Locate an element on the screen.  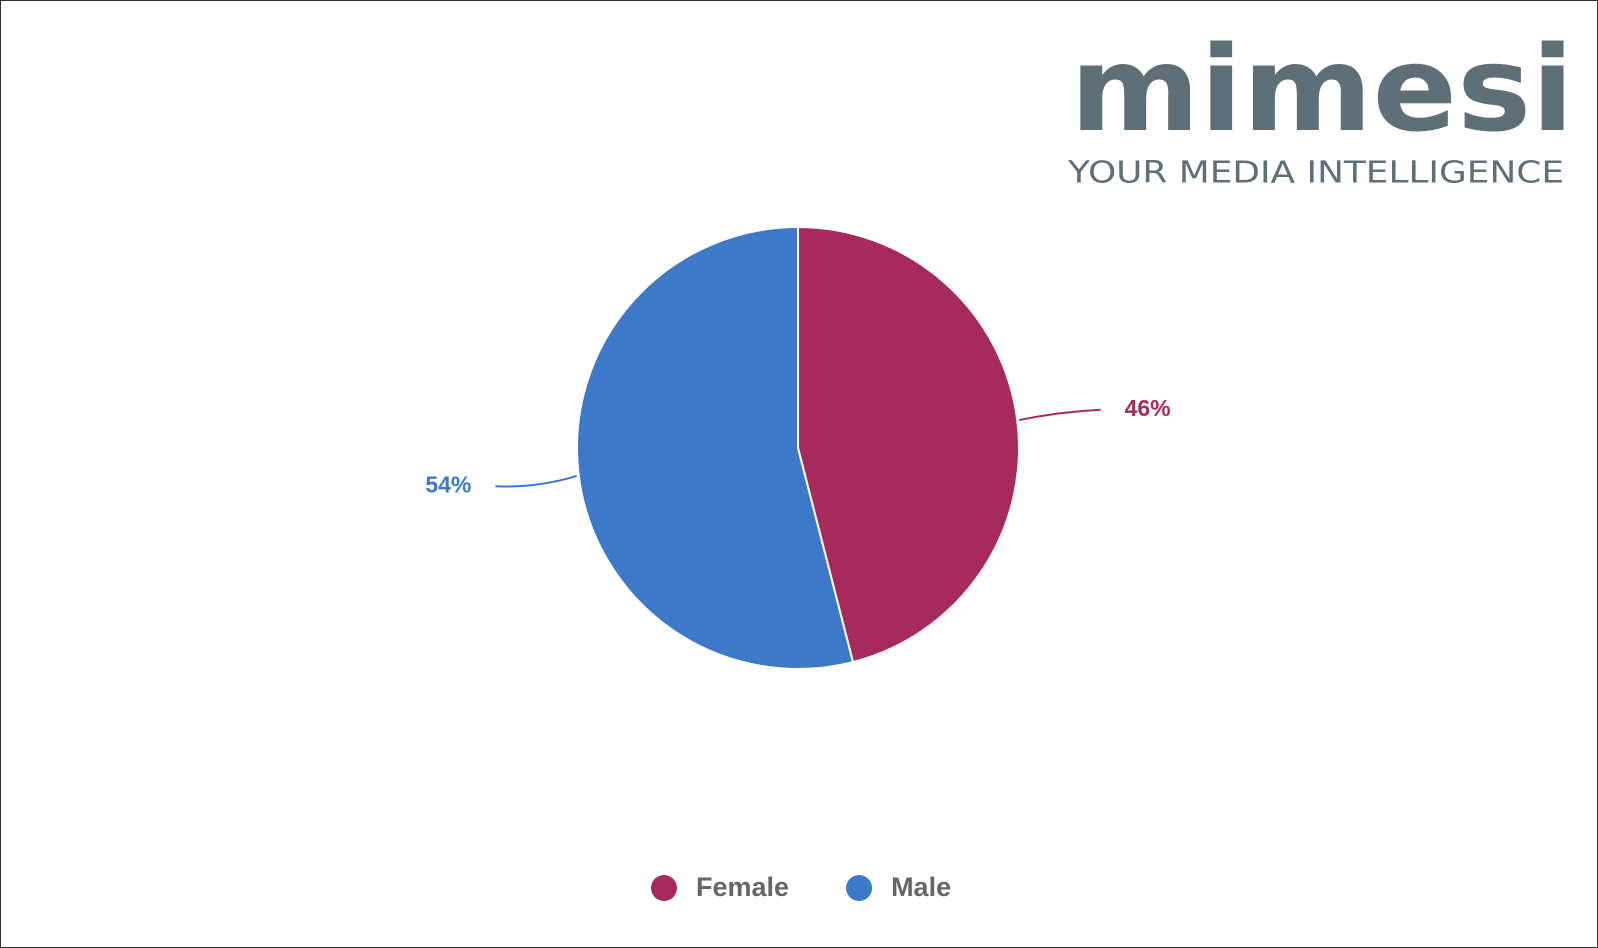
legend-label: Female is located at coordinates (742, 887).